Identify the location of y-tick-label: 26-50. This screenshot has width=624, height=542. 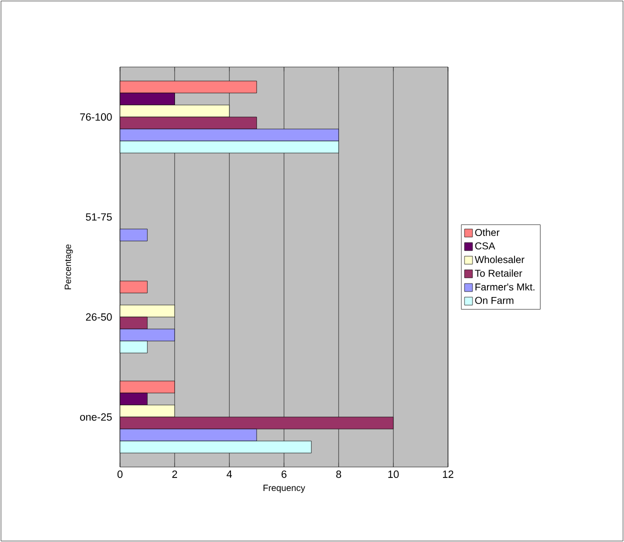
(99, 317).